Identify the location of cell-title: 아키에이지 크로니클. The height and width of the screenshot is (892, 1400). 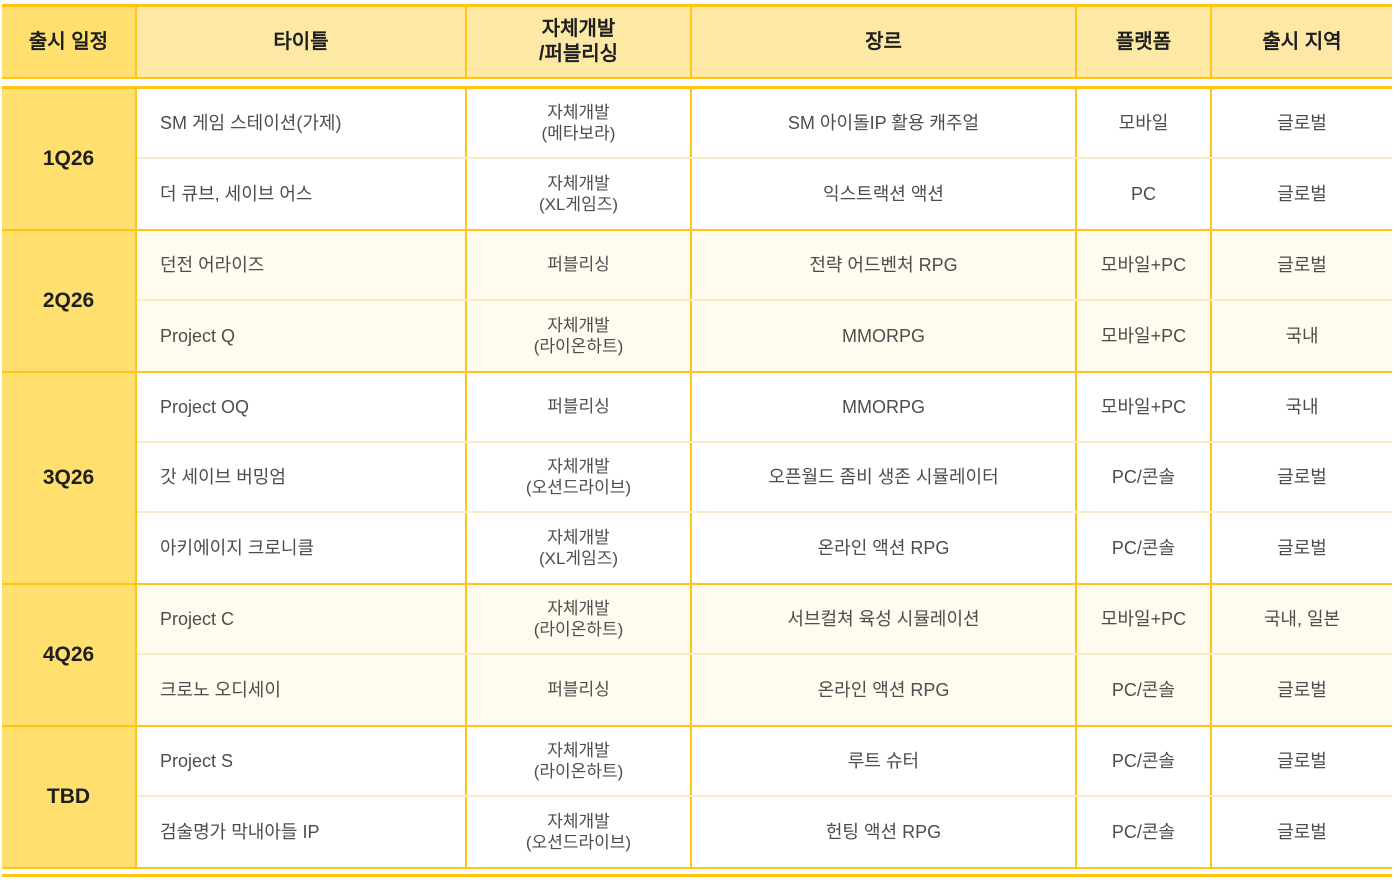
(302, 548).